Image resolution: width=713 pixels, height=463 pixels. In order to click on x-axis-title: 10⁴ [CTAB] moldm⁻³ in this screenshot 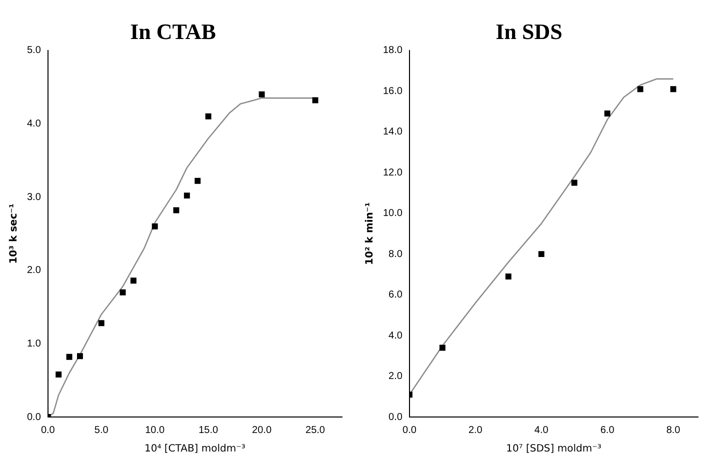, I will do `click(195, 449)`.